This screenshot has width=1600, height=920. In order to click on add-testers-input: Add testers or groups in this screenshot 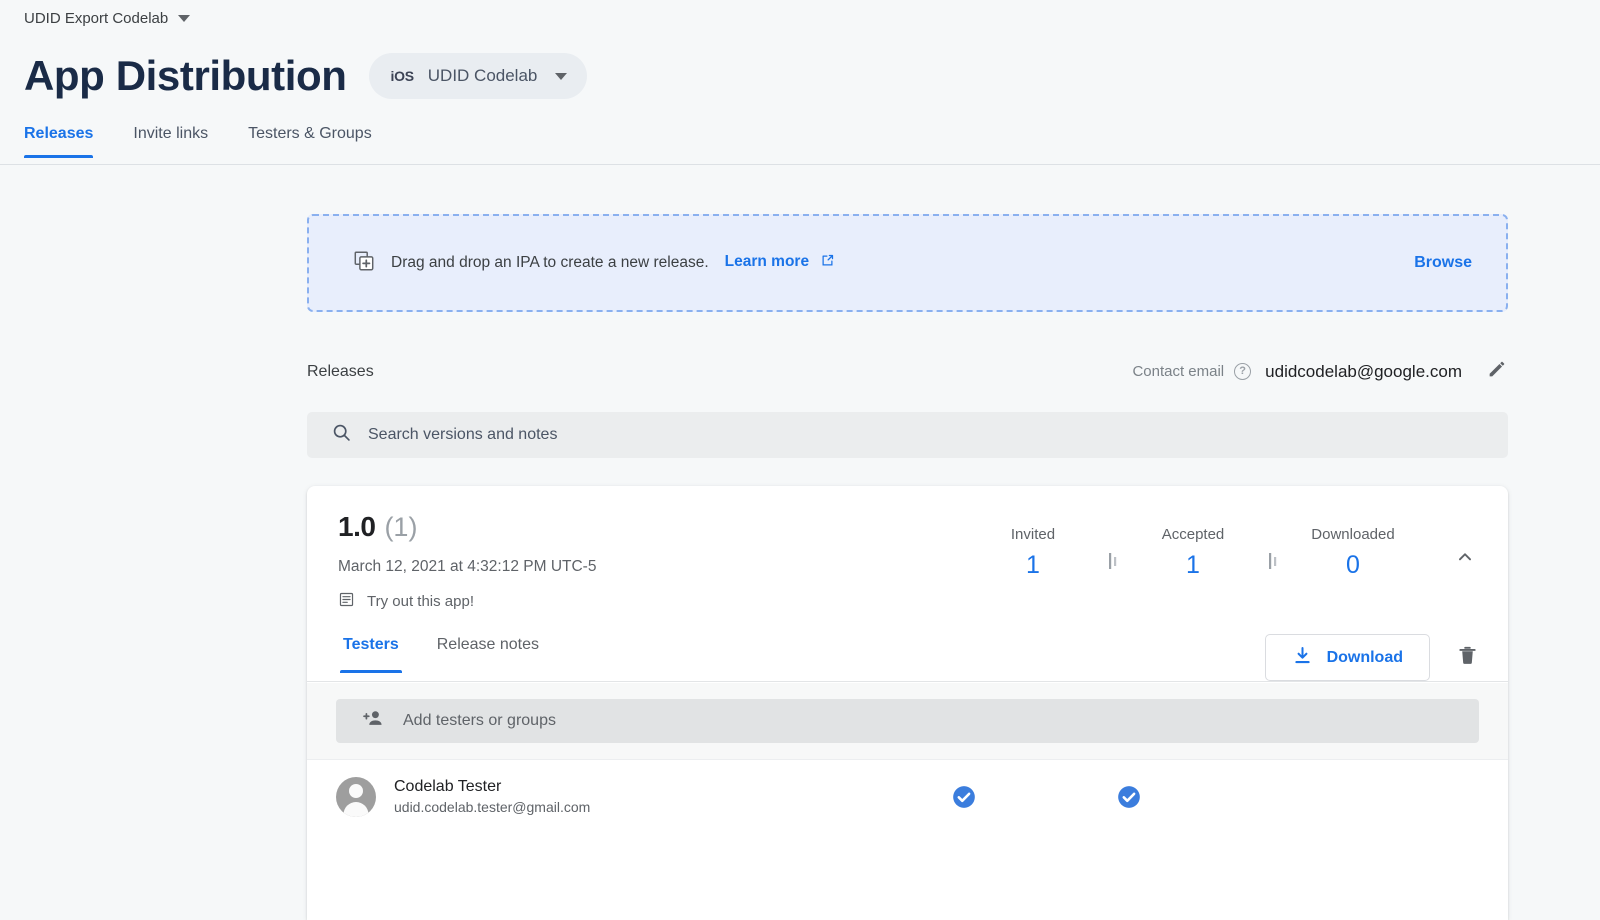, I will do `click(907, 721)`.